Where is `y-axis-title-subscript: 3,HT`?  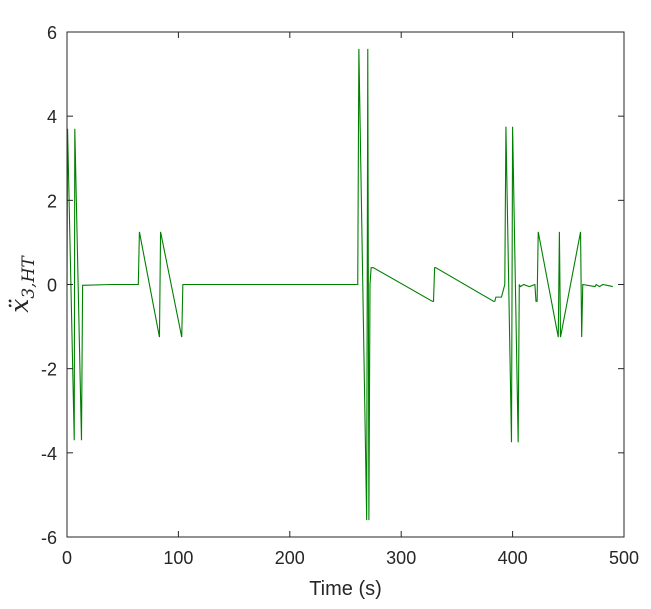
y-axis-title-subscript: 3,HT is located at coordinates (29, 277).